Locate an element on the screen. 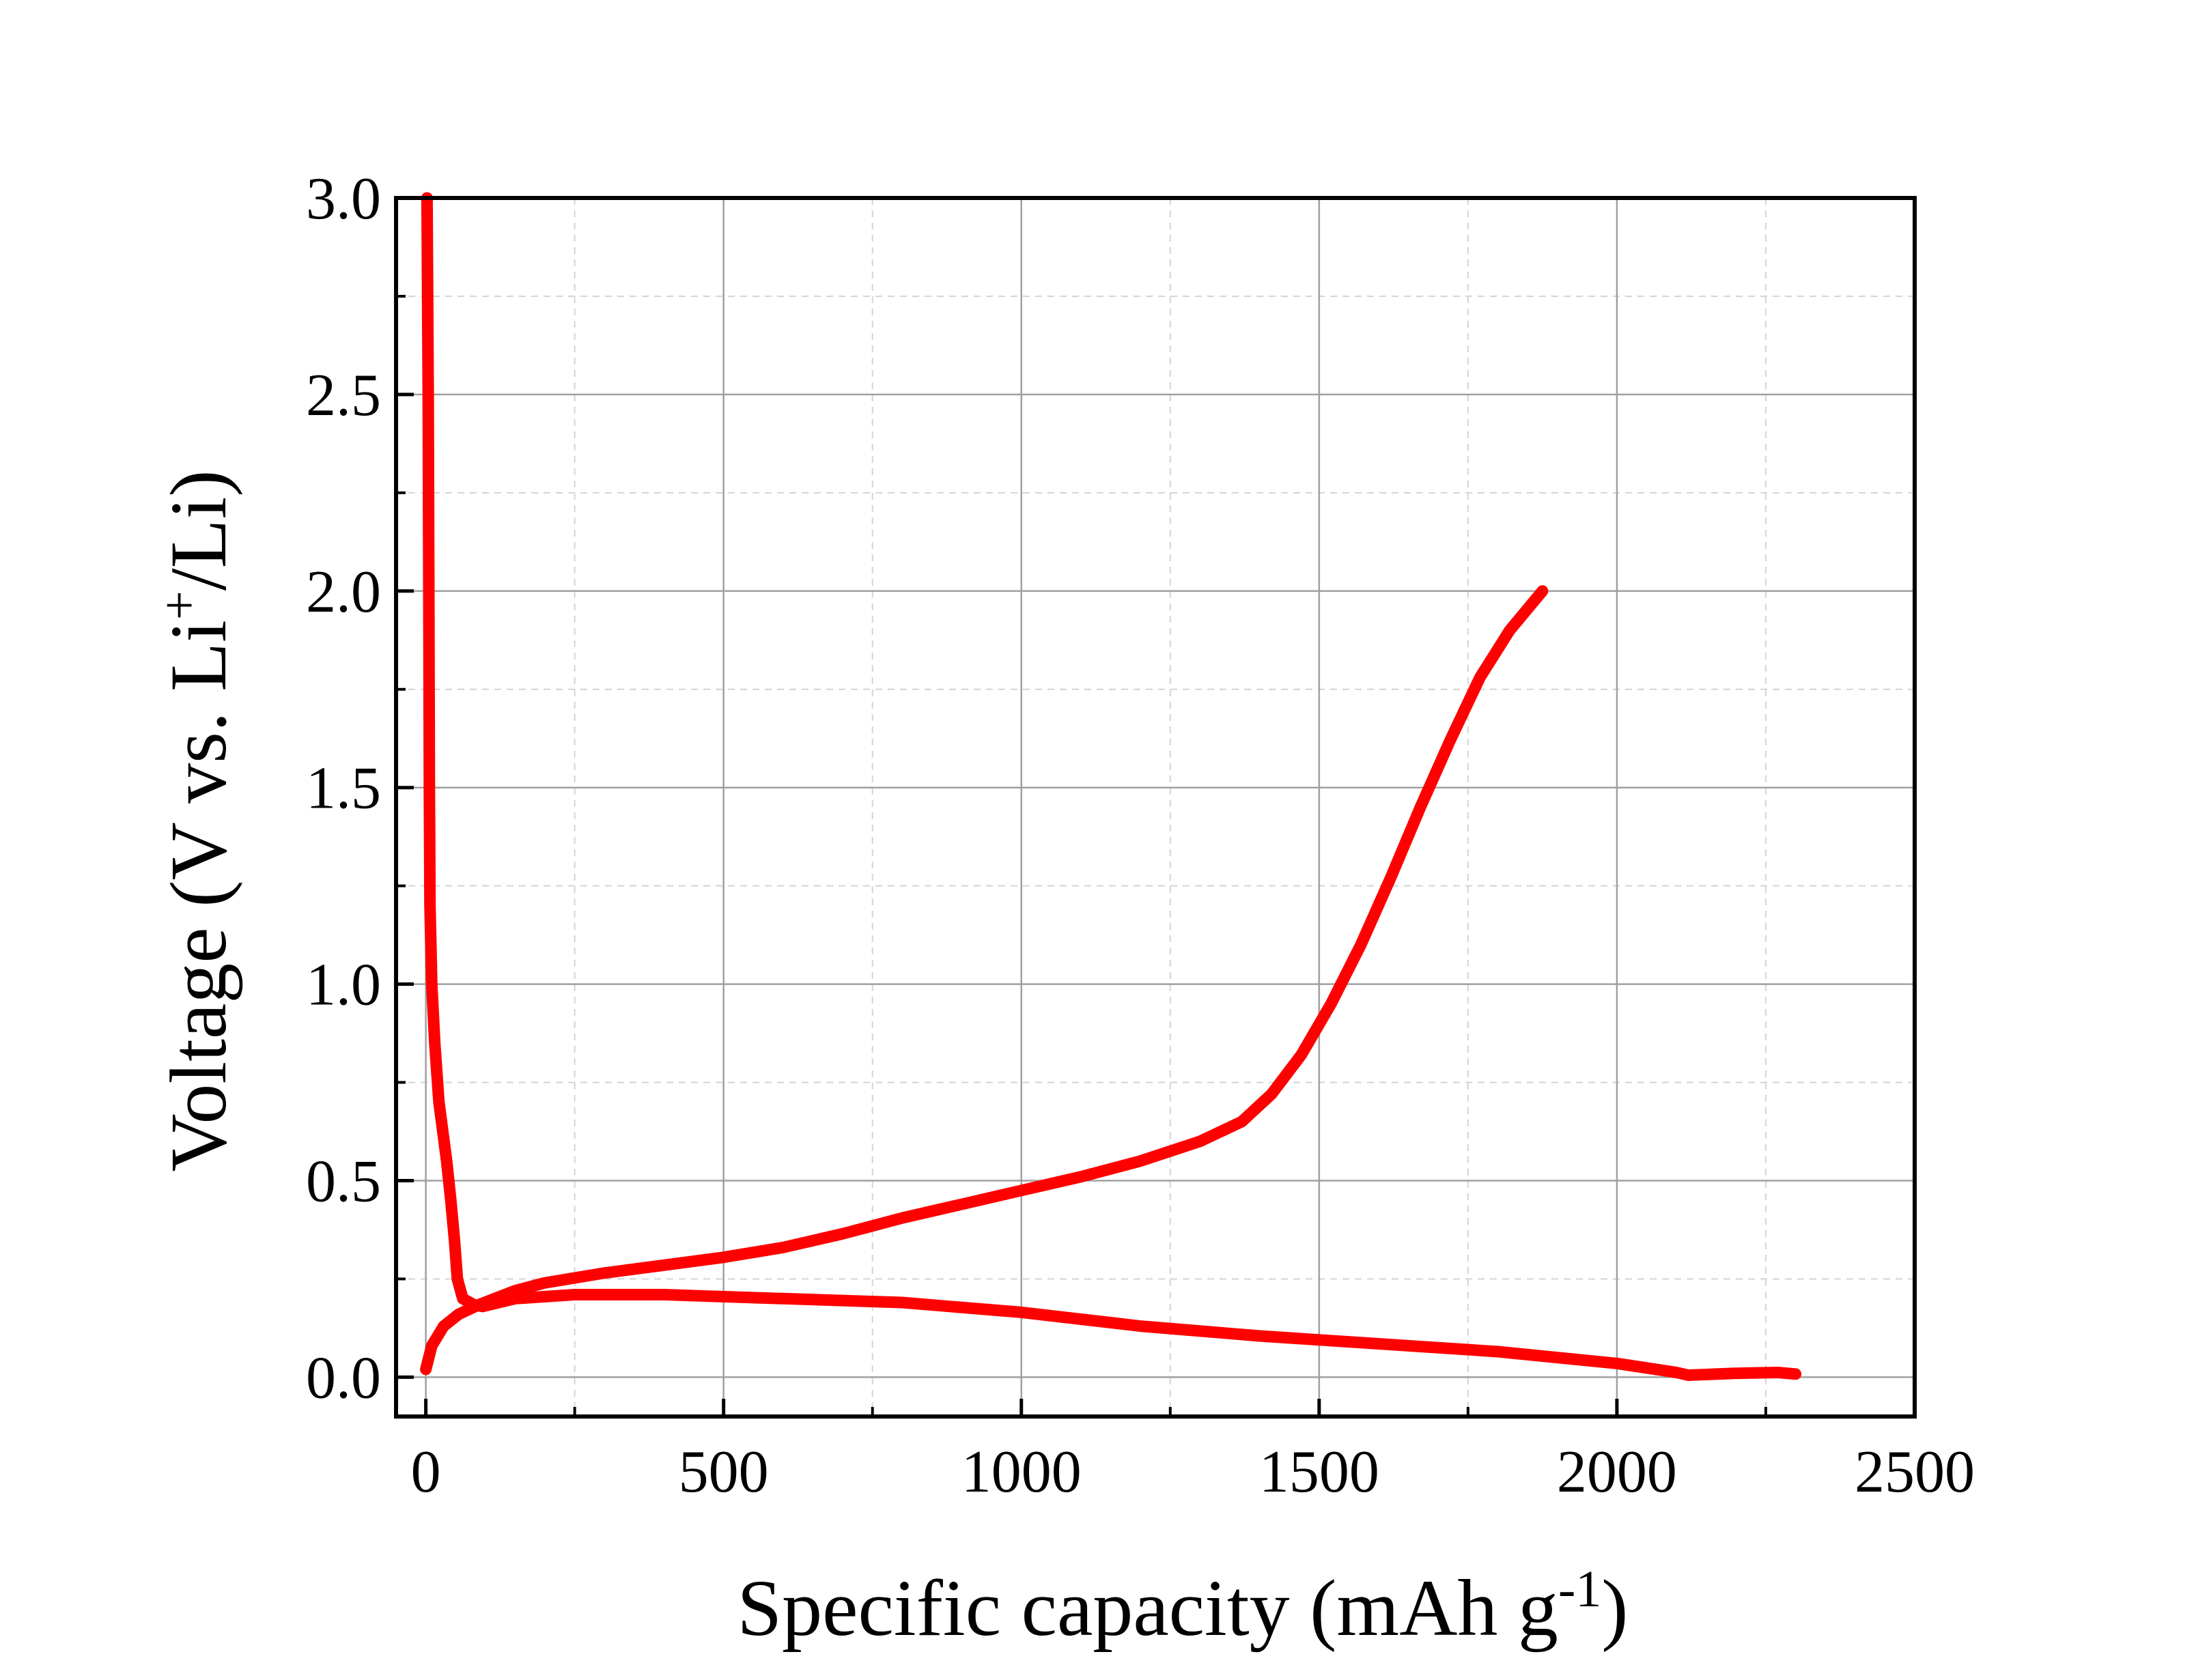 Image resolution: width=2196 pixels, height=1680 pixels. y-tick-label: 1.5 is located at coordinates (344, 789).